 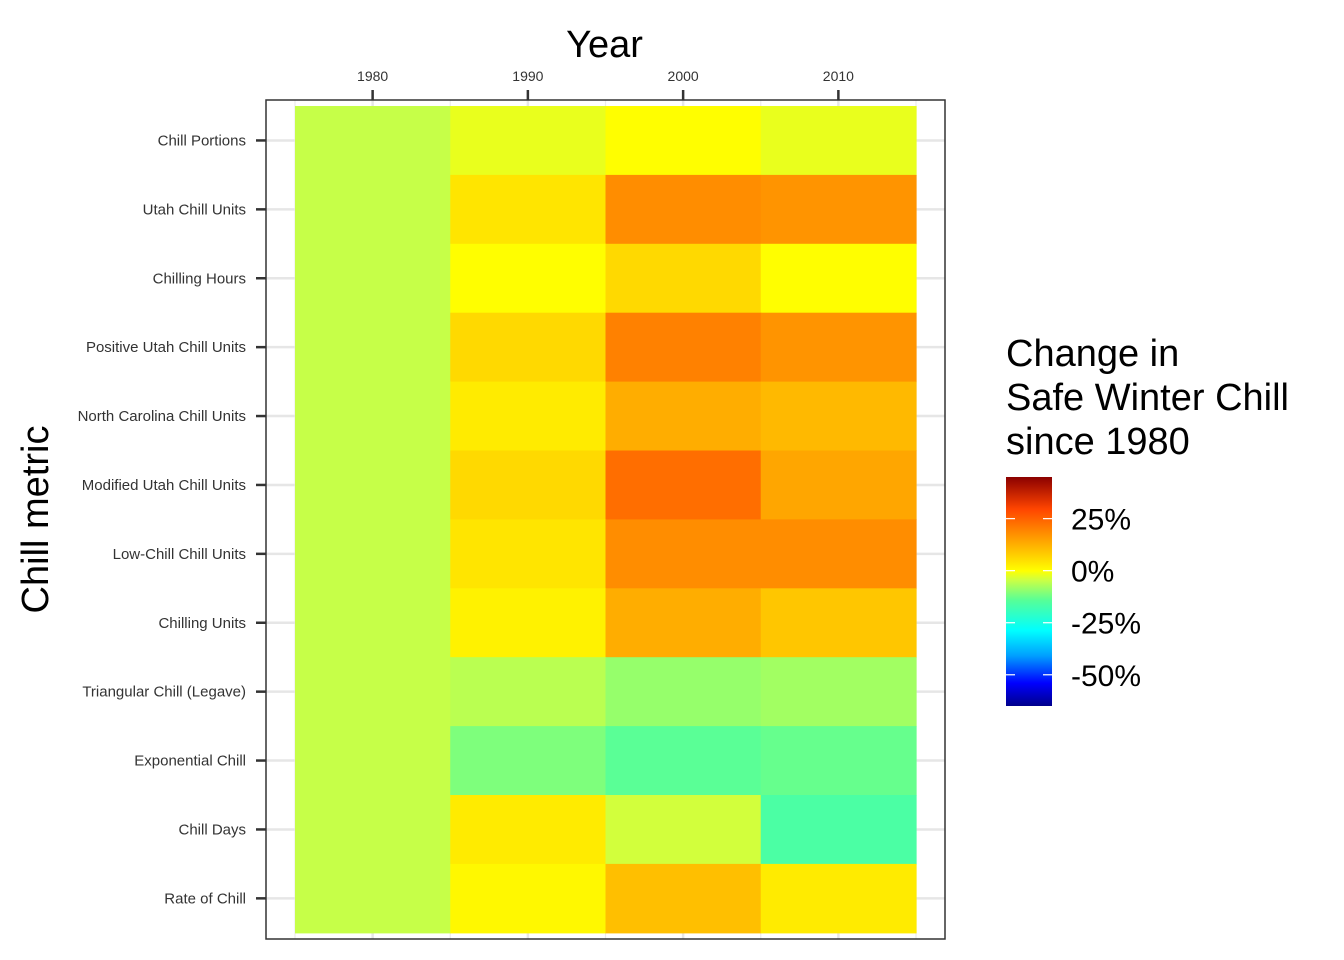 What do you see at coordinates (164, 485) in the screenshot?
I see `y-tick-label: Modified Utah Chill Units` at bounding box center [164, 485].